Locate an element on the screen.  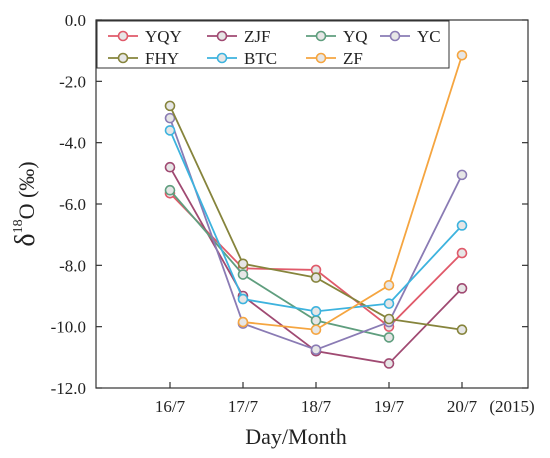
x-tick-label: 19/7 is located at coordinates (389, 406).